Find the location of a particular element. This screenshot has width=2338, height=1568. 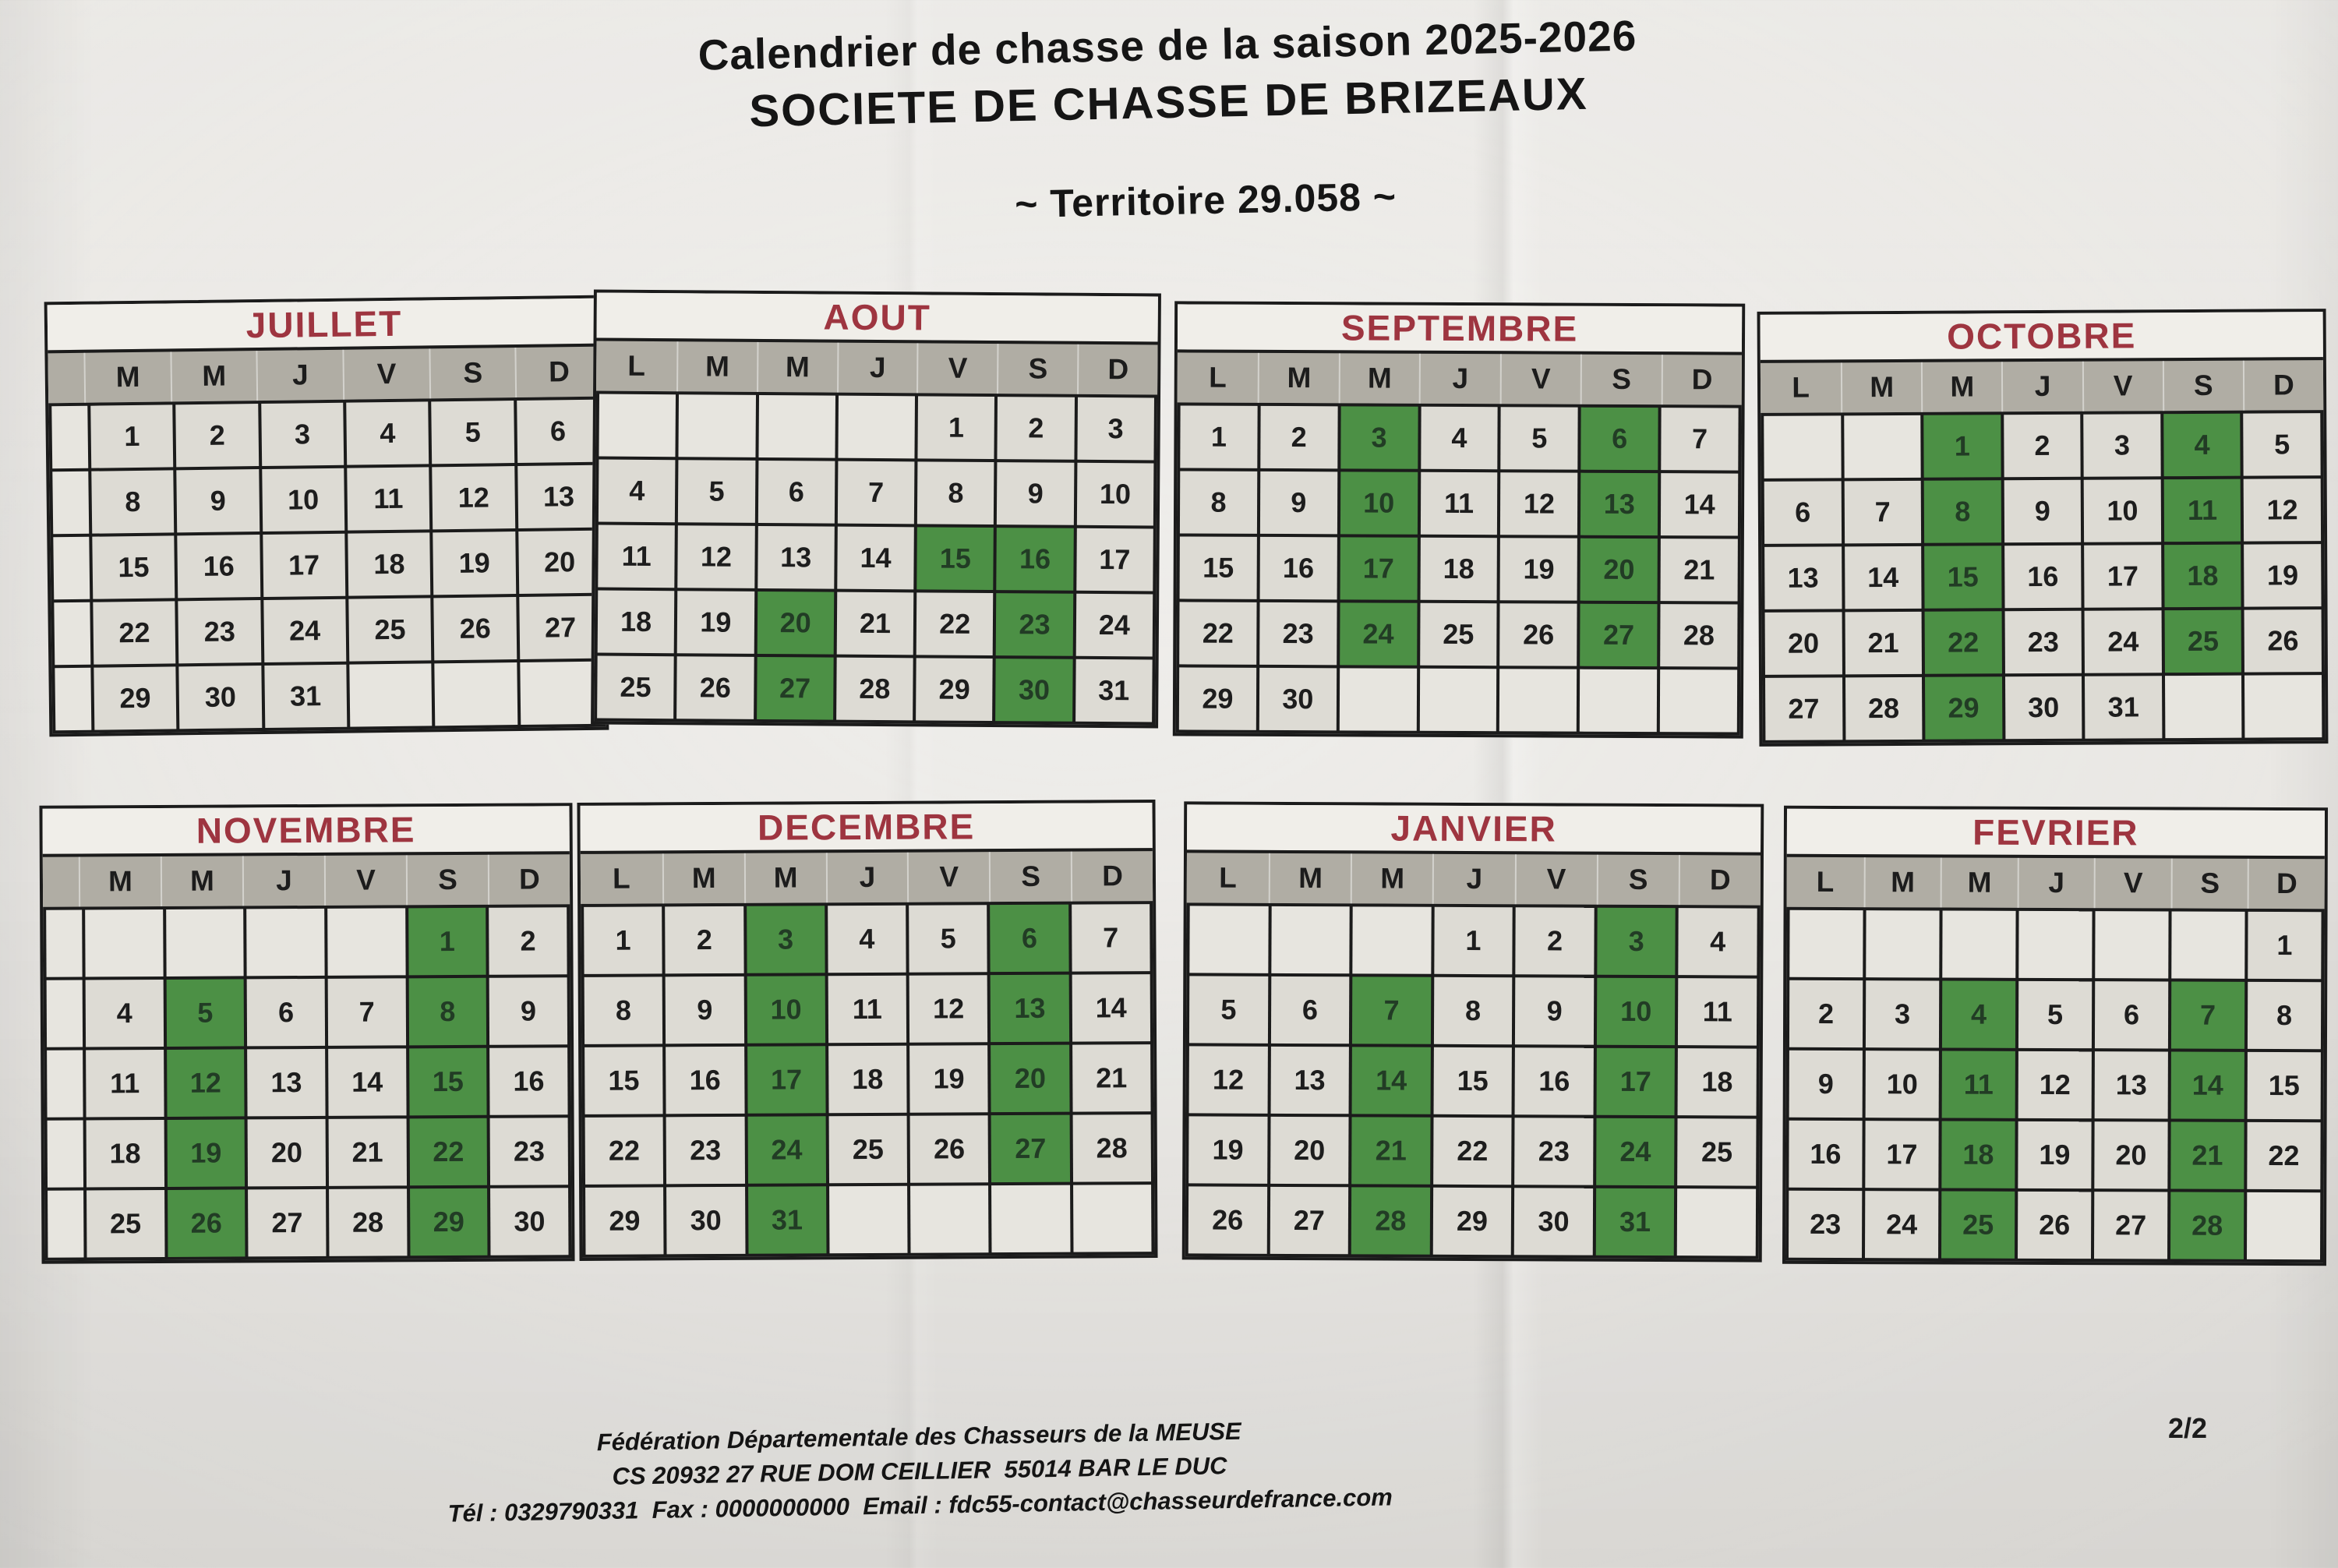

date-cell: 13 is located at coordinates (796, 557).